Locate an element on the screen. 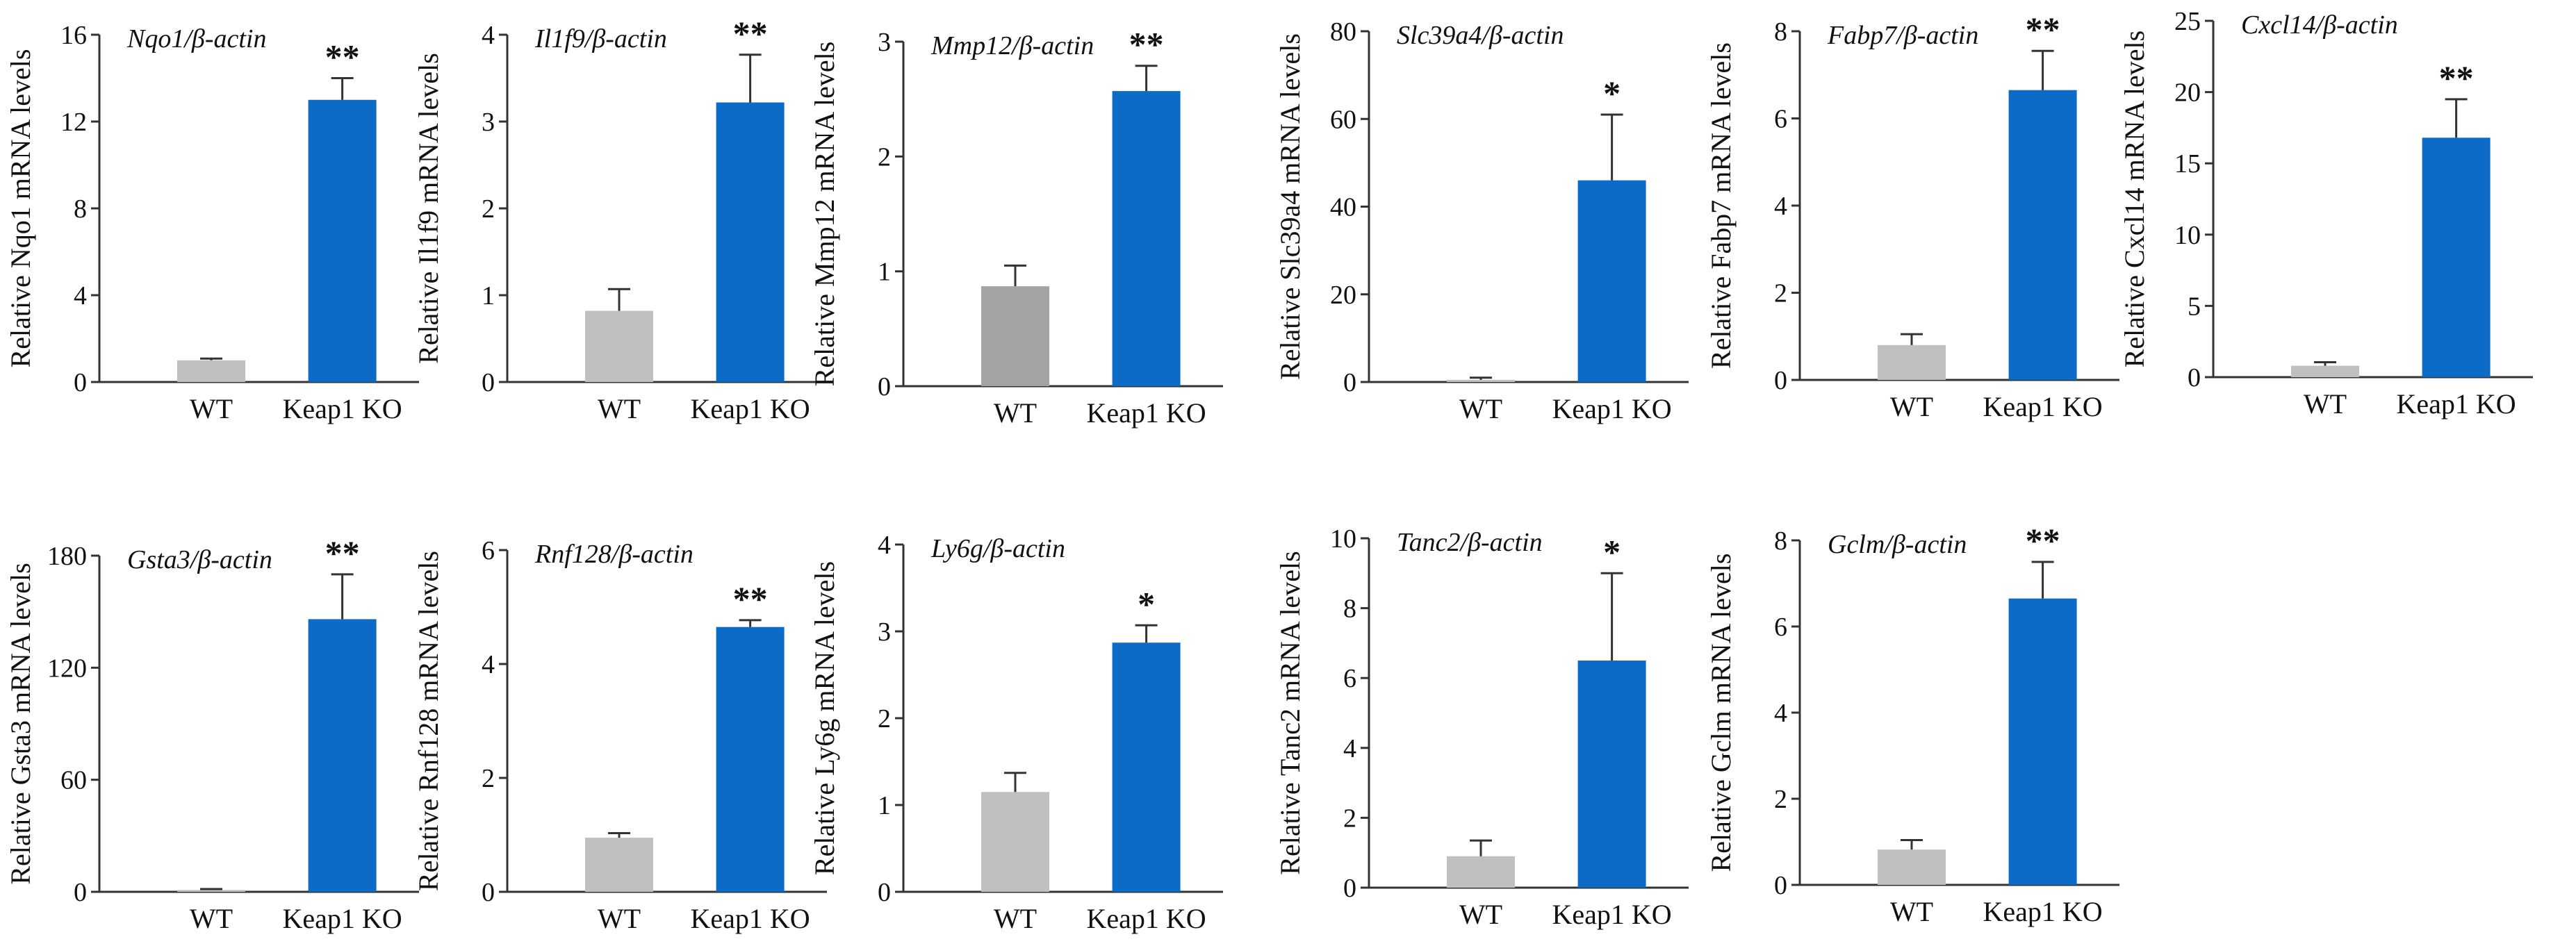  panel-title: Nqo1/β-actin is located at coordinates (196, 38).